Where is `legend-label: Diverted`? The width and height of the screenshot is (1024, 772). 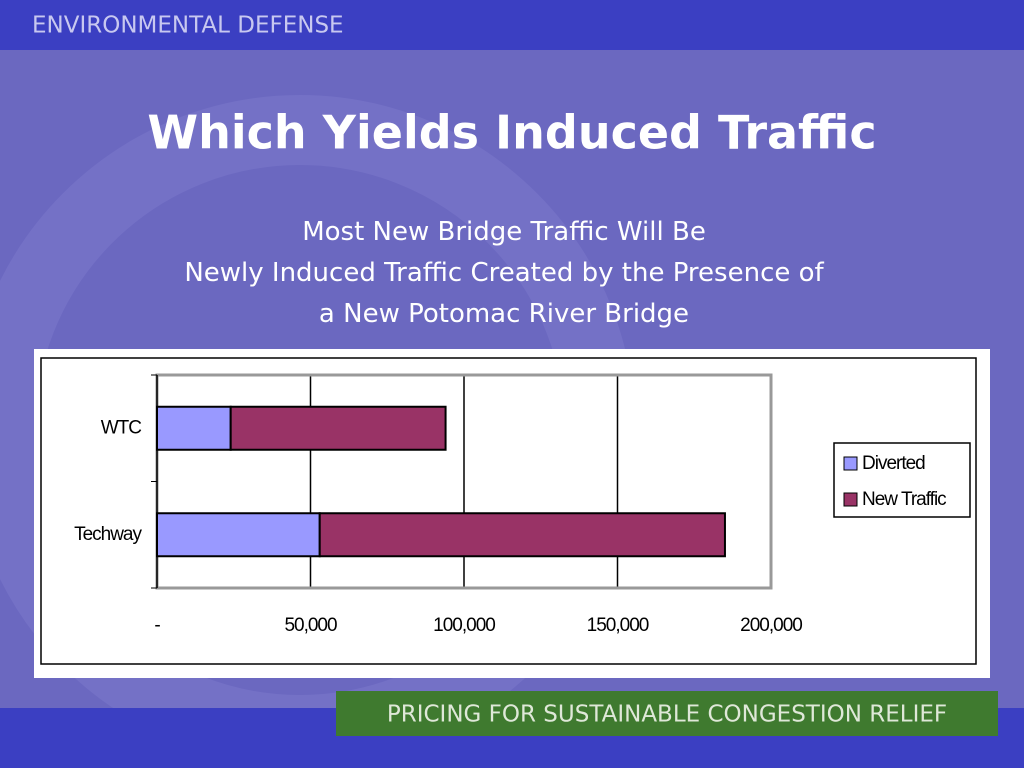
legend-label: Diverted is located at coordinates (893, 463).